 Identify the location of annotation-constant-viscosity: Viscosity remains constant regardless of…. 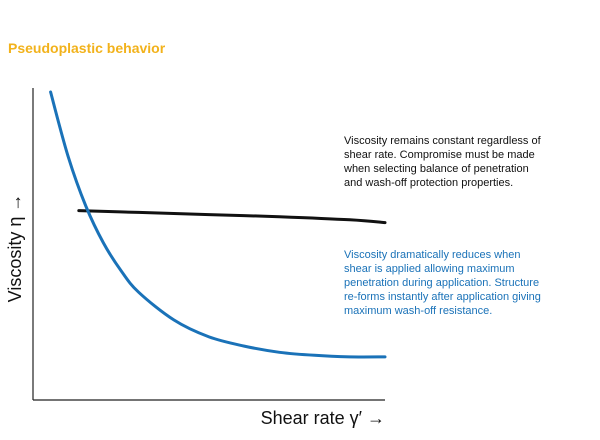
(442, 162).